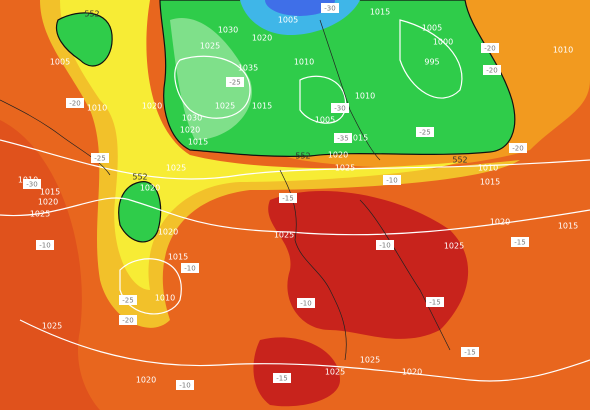  Describe the element at coordinates (140, 212) in the screenshot. I see `region-green-atlantic` at that location.